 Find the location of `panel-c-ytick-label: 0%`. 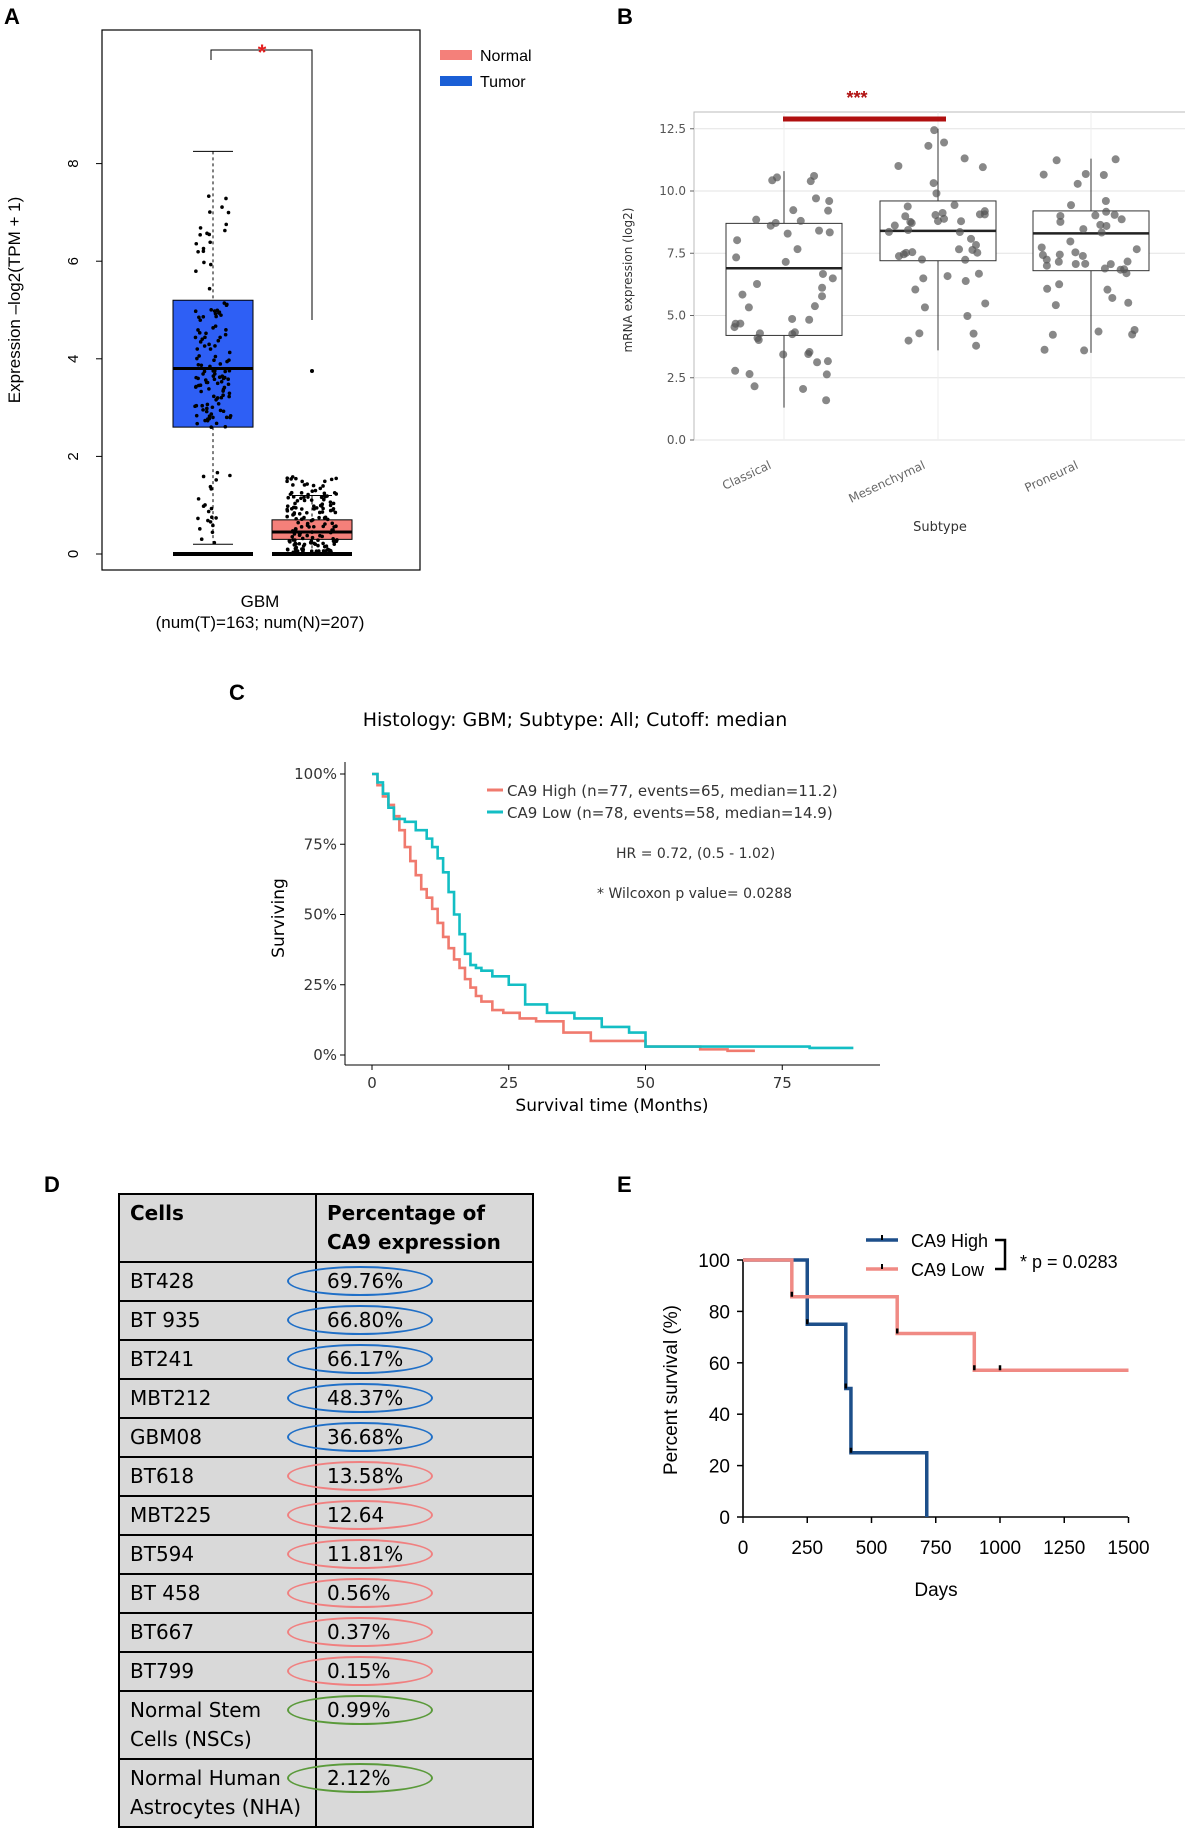

panel-c-ytick-label: 0% is located at coordinates (325, 1055).